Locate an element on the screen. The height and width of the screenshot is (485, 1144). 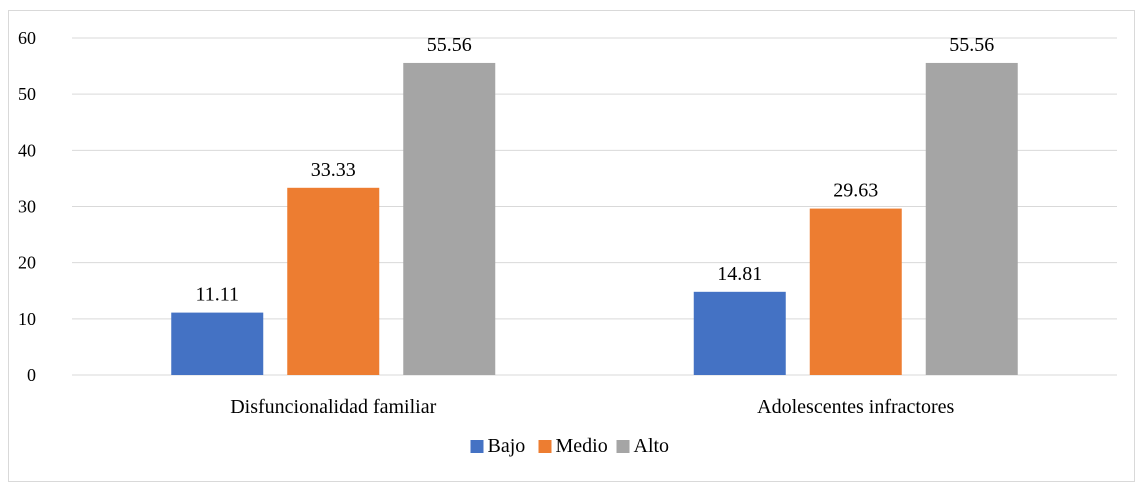
legend-swatch-bajo is located at coordinates (477, 446).